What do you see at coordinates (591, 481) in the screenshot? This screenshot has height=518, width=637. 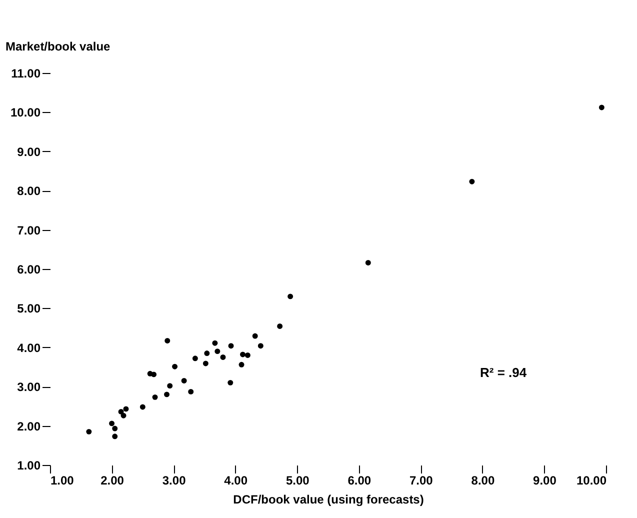 I see `x-tick-label: 10.00` at bounding box center [591, 481].